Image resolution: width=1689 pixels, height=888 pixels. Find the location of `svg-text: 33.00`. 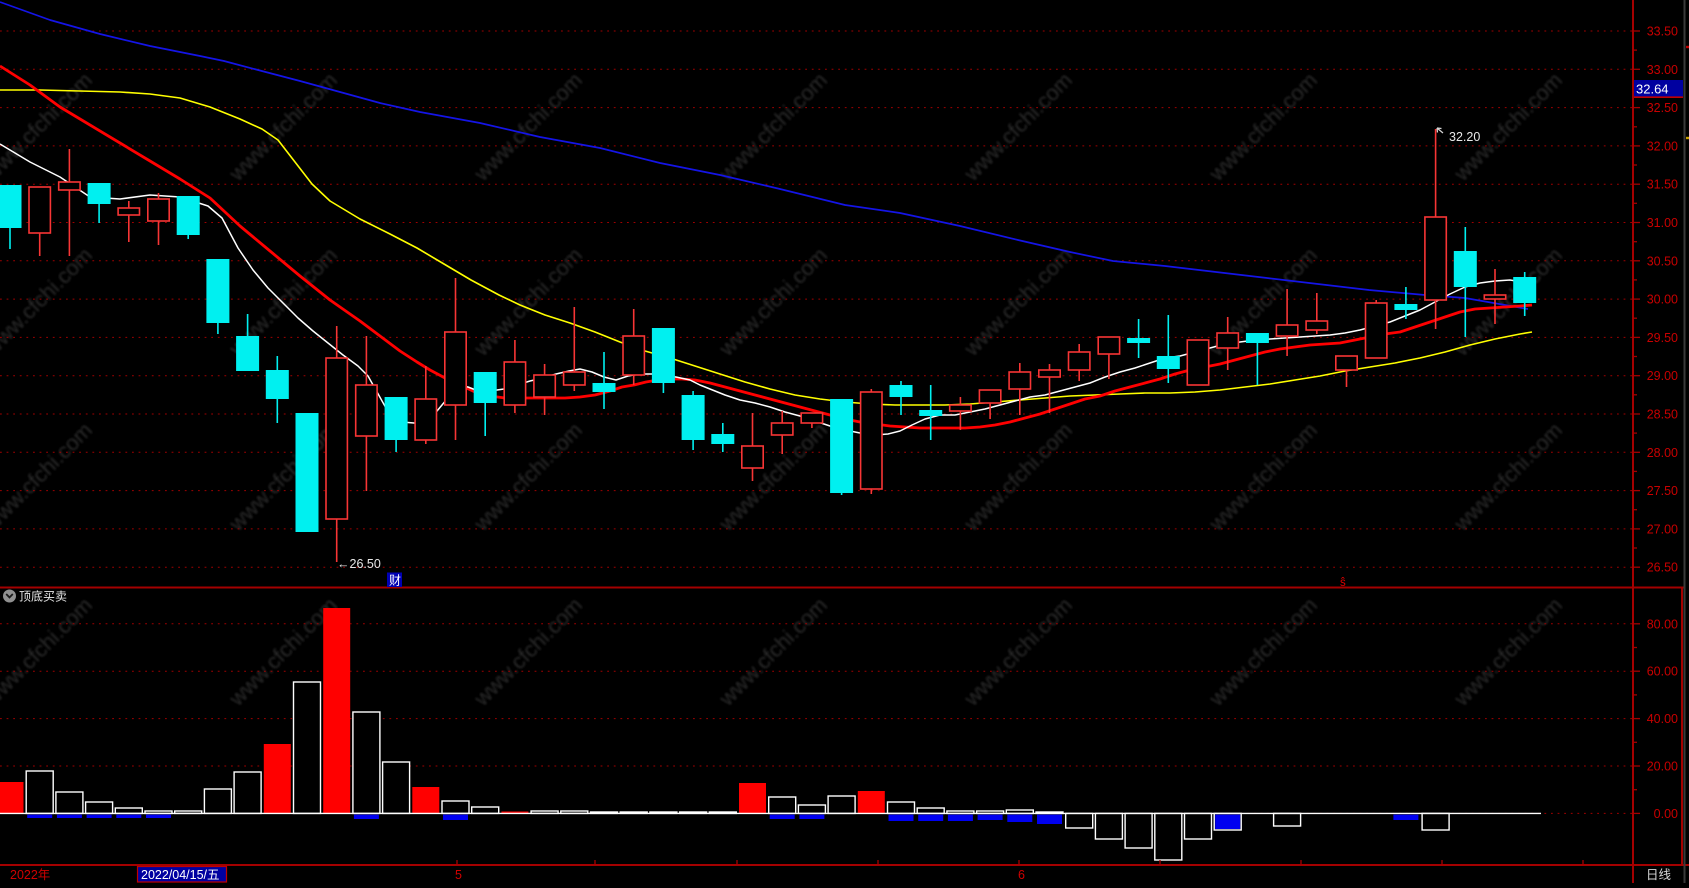

svg-text: 33.00 is located at coordinates (1662, 70).